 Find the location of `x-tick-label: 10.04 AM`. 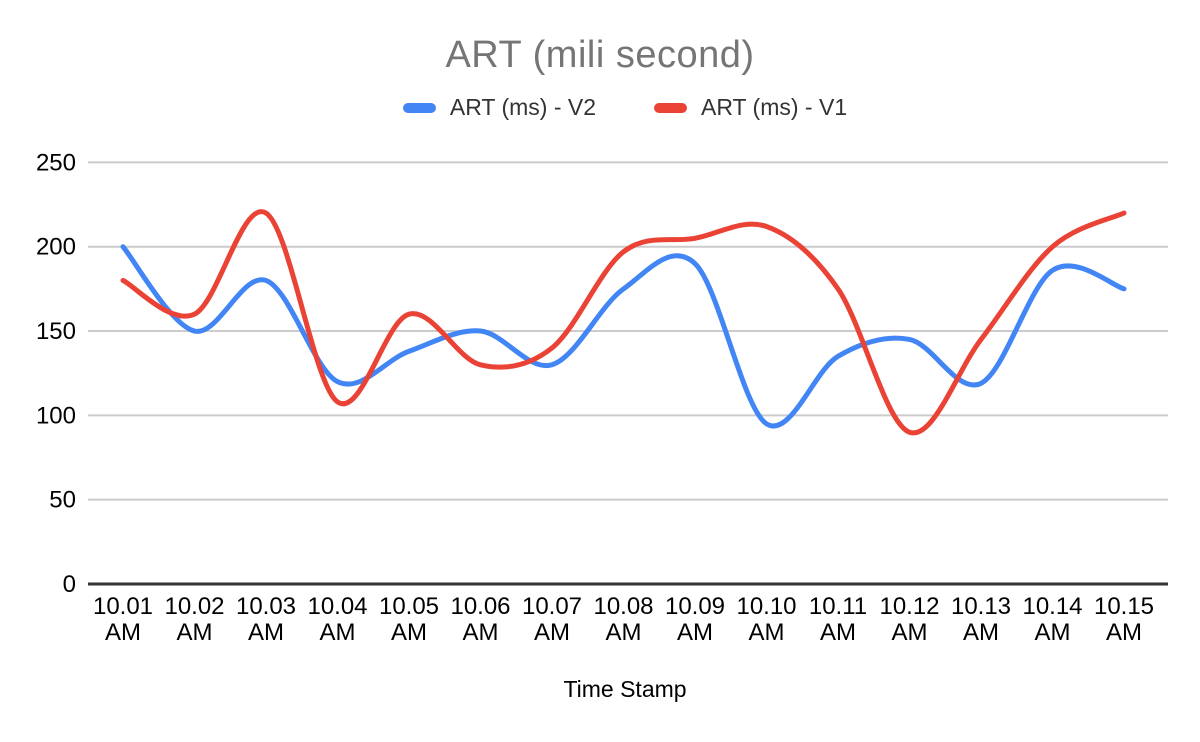

x-tick-label: 10.04 AM is located at coordinates (337, 619).